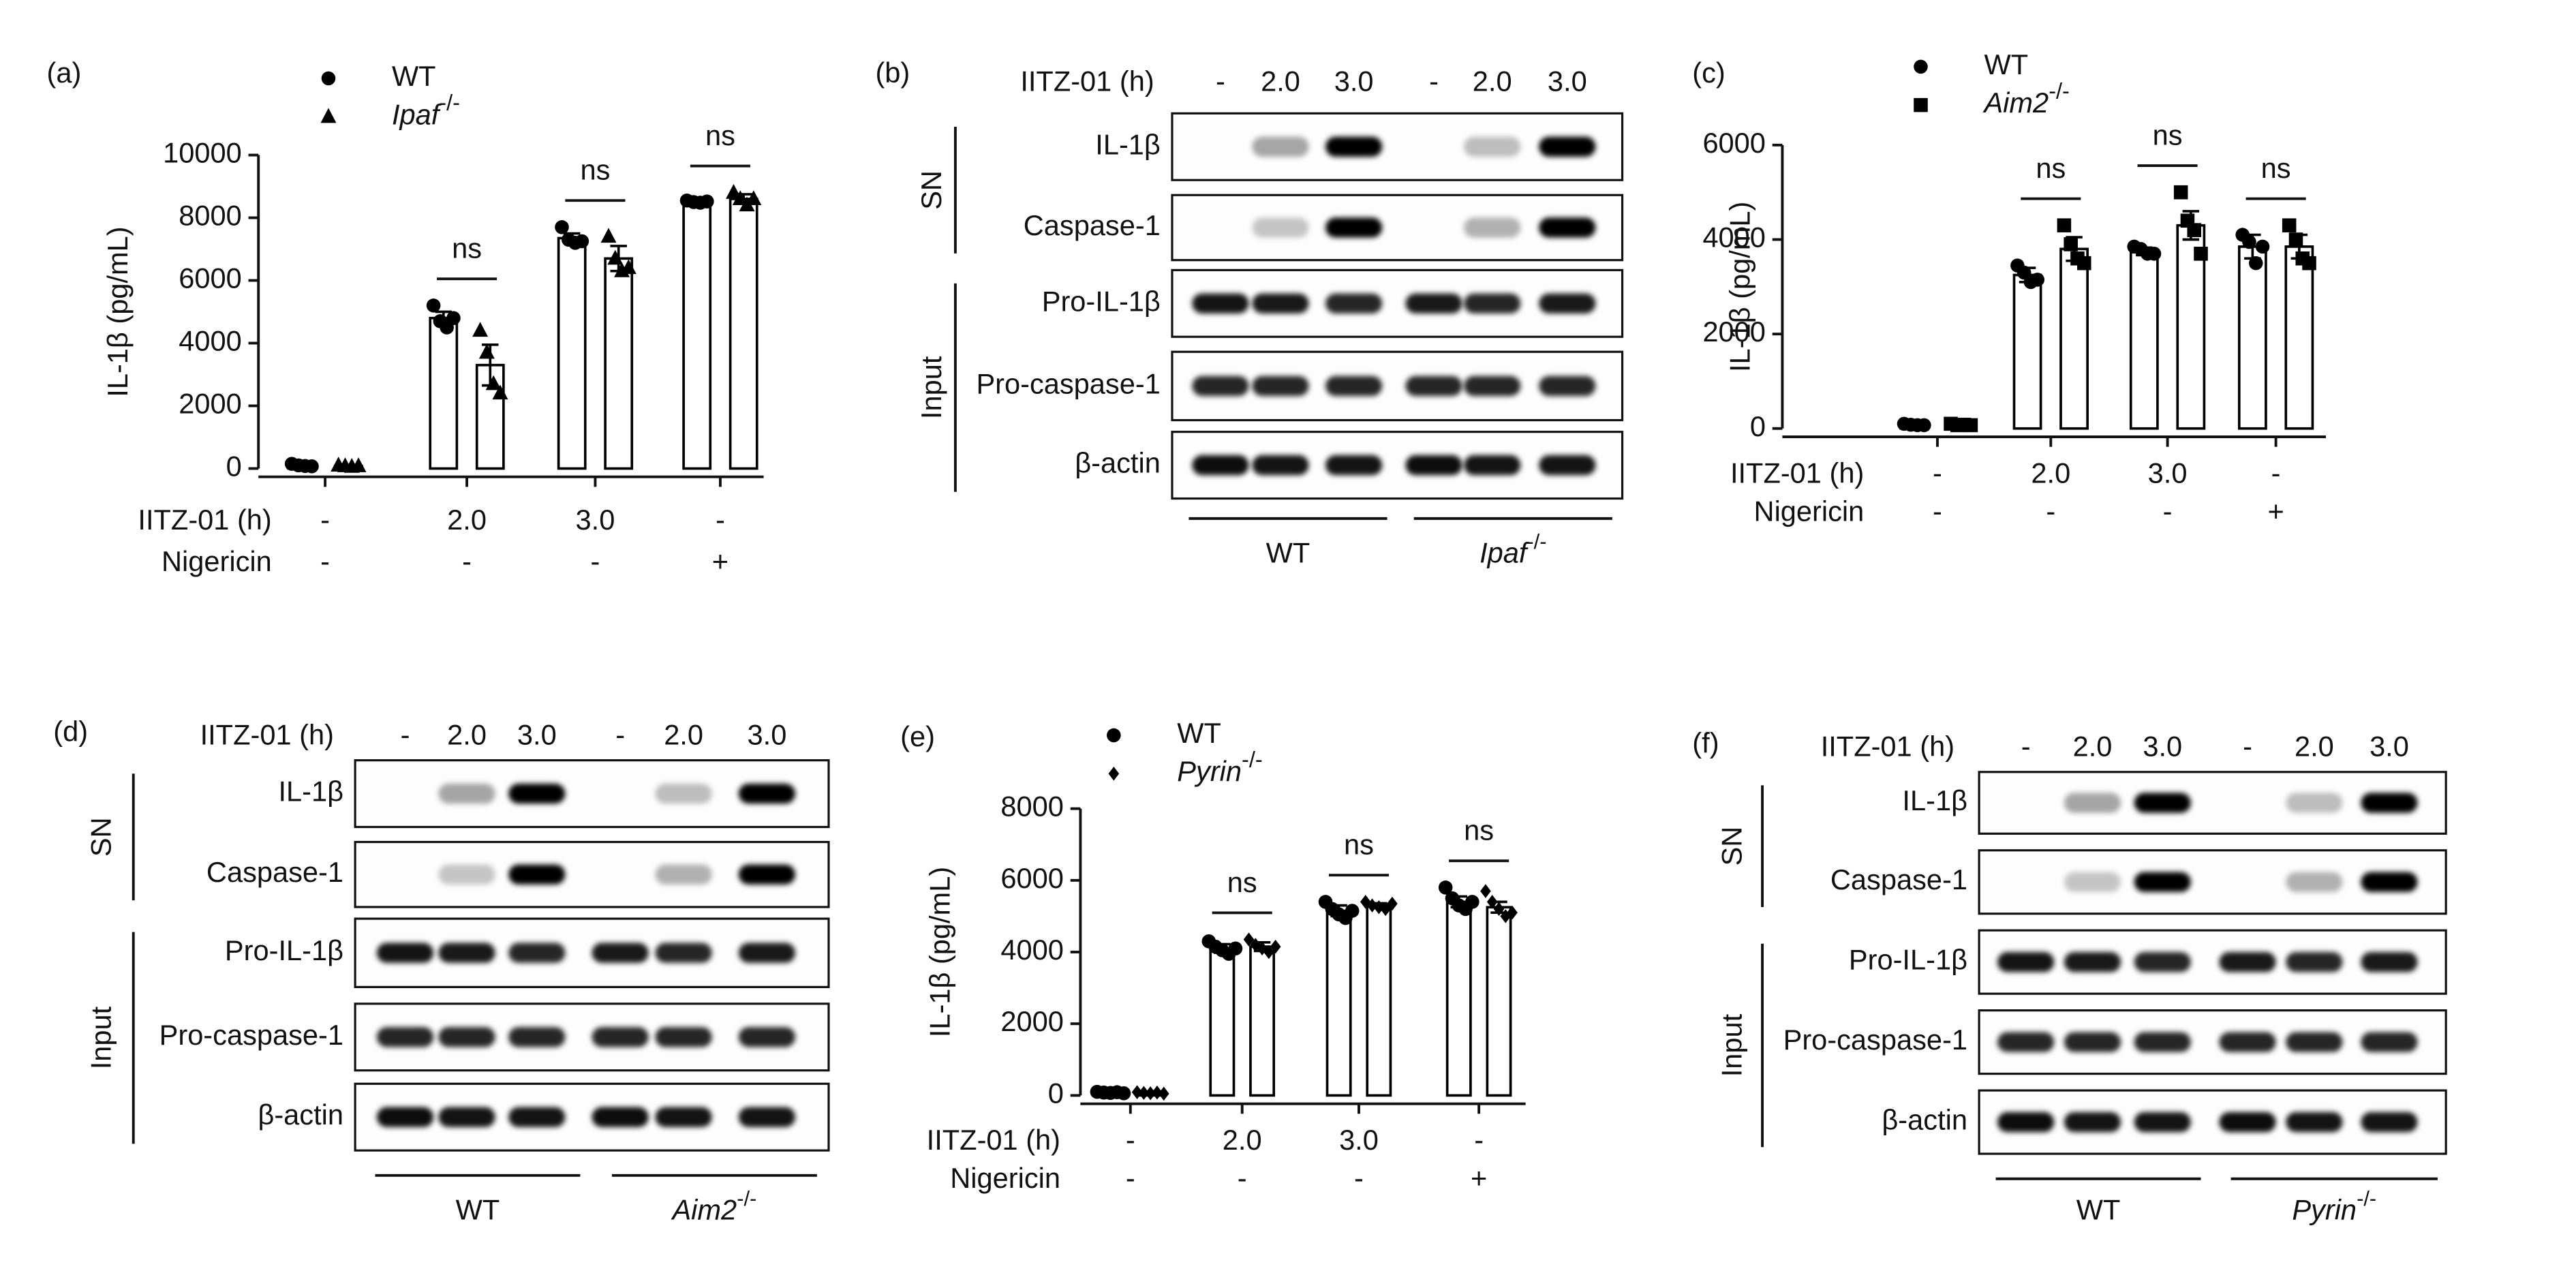  What do you see at coordinates (703, 1210) in the screenshot?
I see `name: Aim2` at bounding box center [703, 1210].